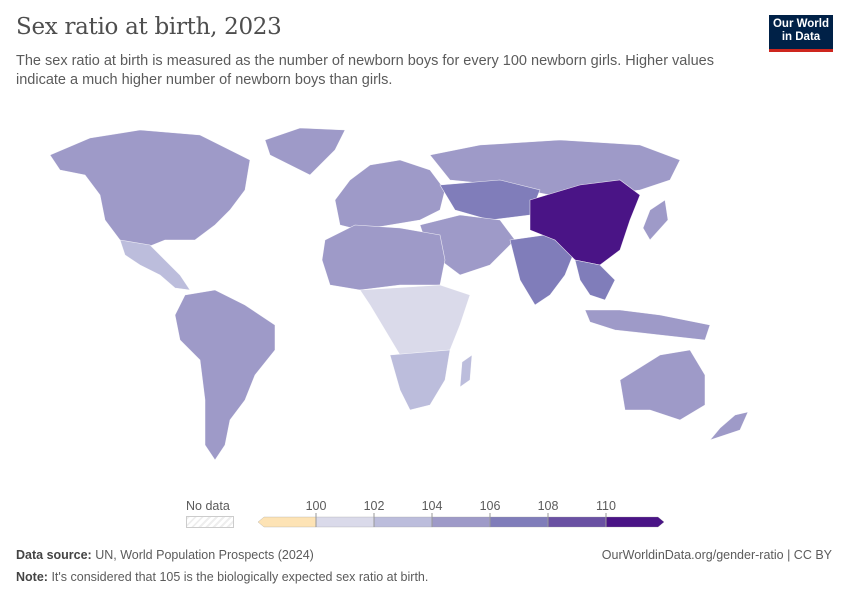 The width and height of the screenshot is (850, 600). I want to click on logo-line2: in Data, so click(801, 37).